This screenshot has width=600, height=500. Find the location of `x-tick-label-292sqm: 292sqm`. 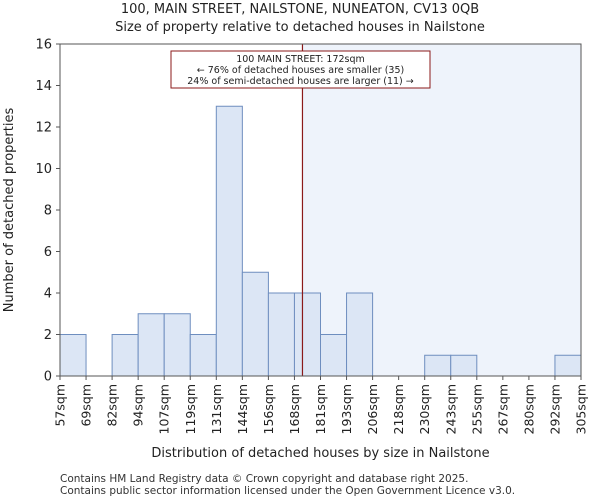

x-tick-label-292sqm: 292sqm is located at coordinates (554, 409).